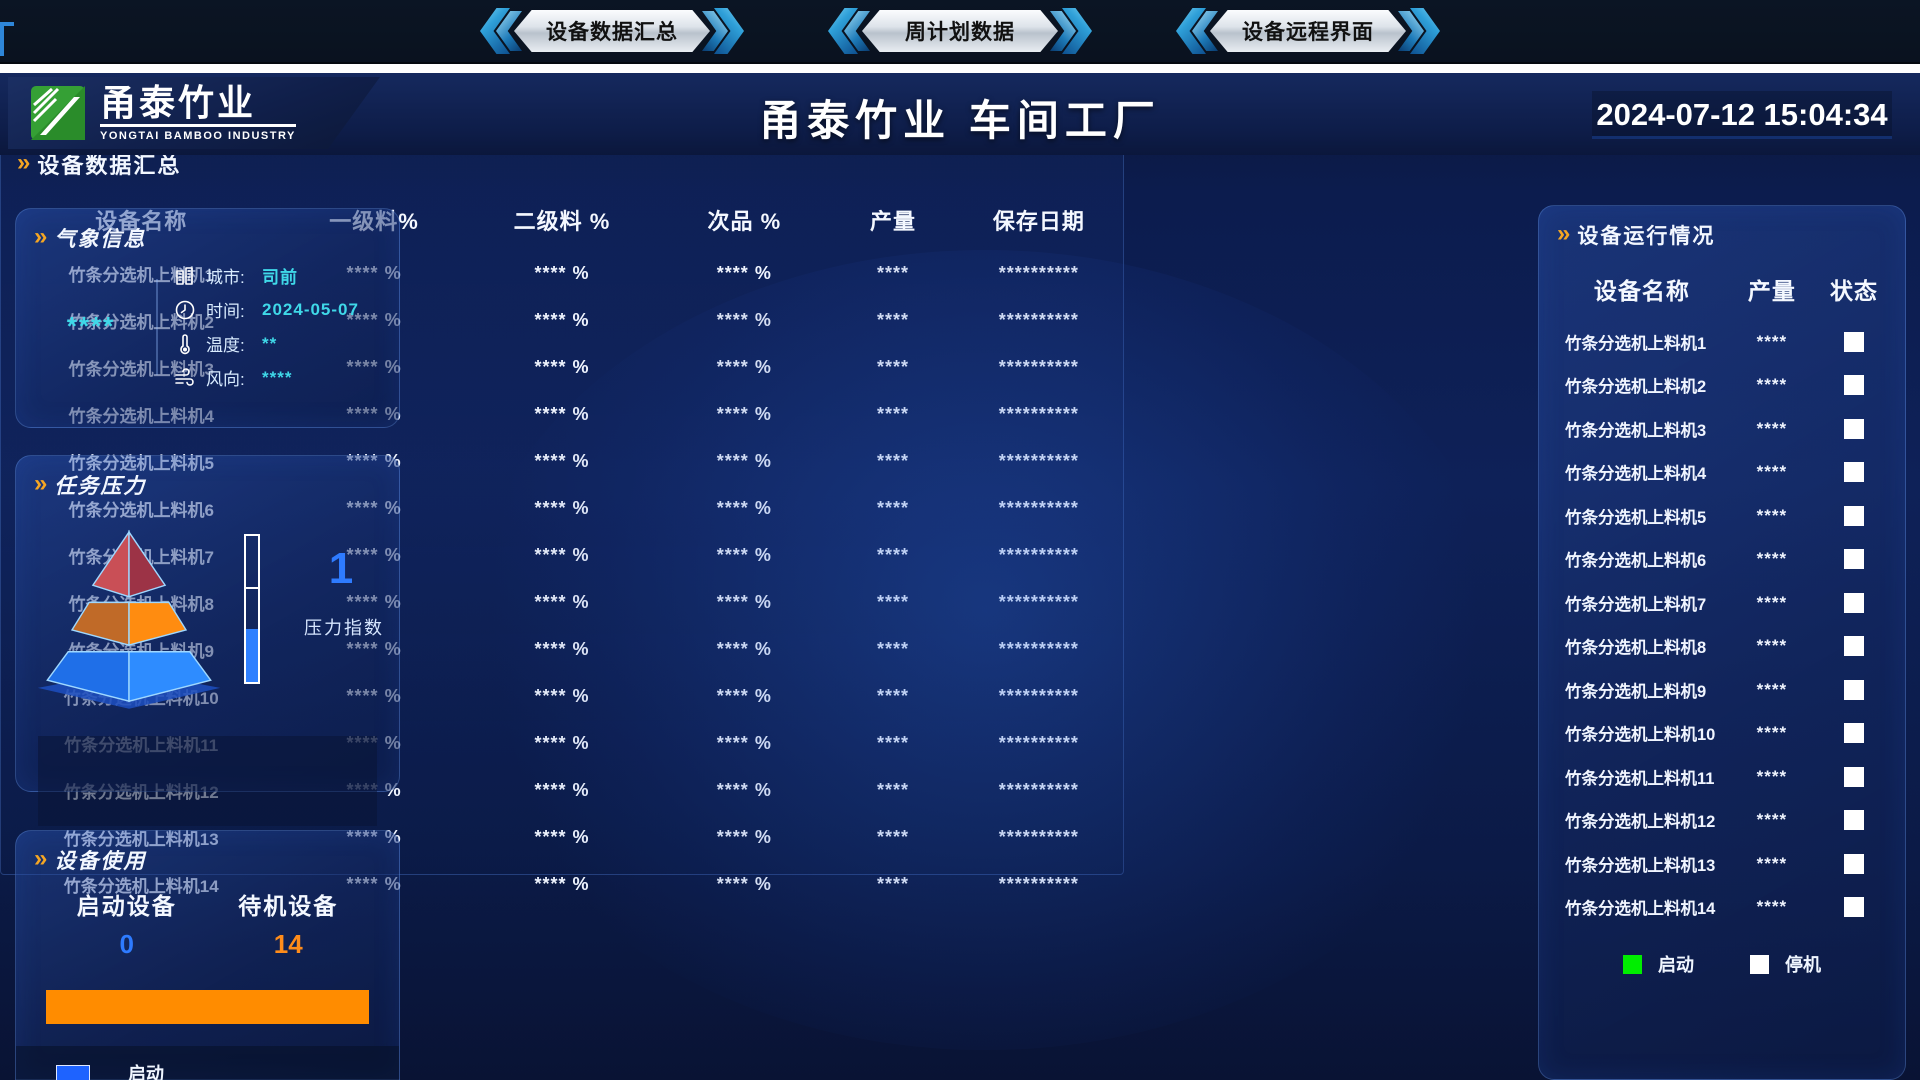  What do you see at coordinates (1771, 291) in the screenshot?
I see `column-header: 产量` at bounding box center [1771, 291].